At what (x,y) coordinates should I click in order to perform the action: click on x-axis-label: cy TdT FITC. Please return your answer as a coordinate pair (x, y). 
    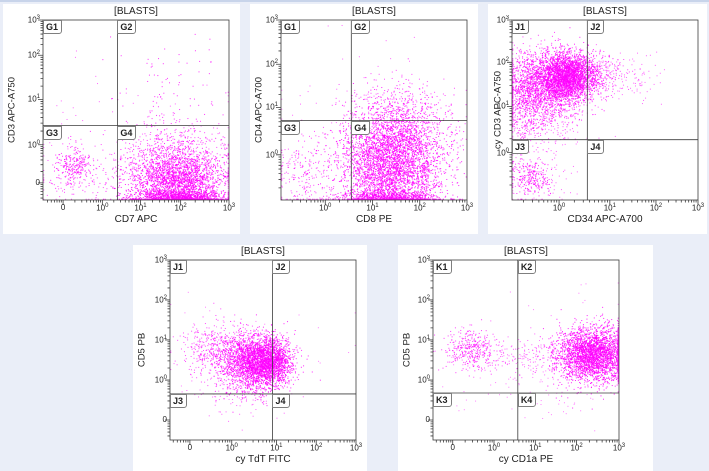
    Looking at the image, I should click on (263, 459).